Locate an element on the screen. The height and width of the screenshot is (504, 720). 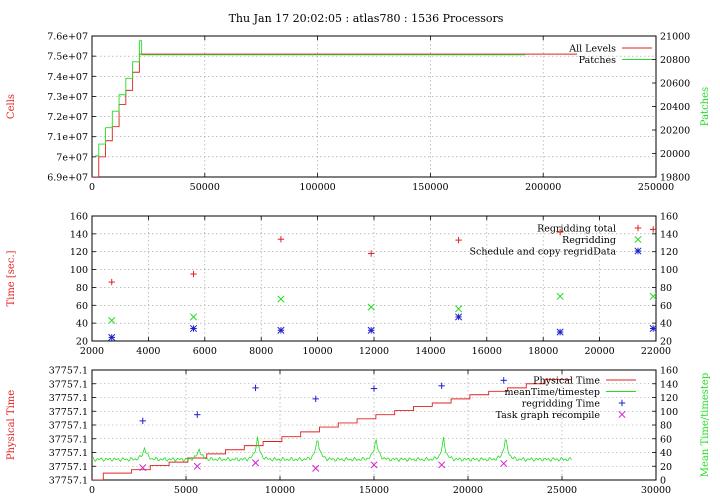
y2-axis-label: Patches is located at coordinates (705, 106).